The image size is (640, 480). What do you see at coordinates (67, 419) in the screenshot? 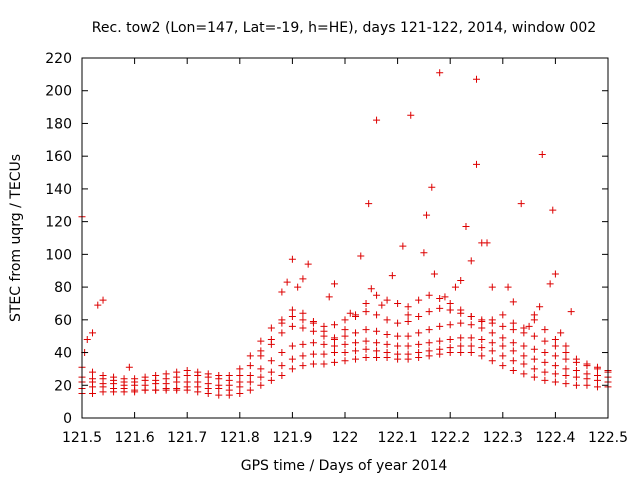
I see `y-tick-label: 0` at bounding box center [67, 419].